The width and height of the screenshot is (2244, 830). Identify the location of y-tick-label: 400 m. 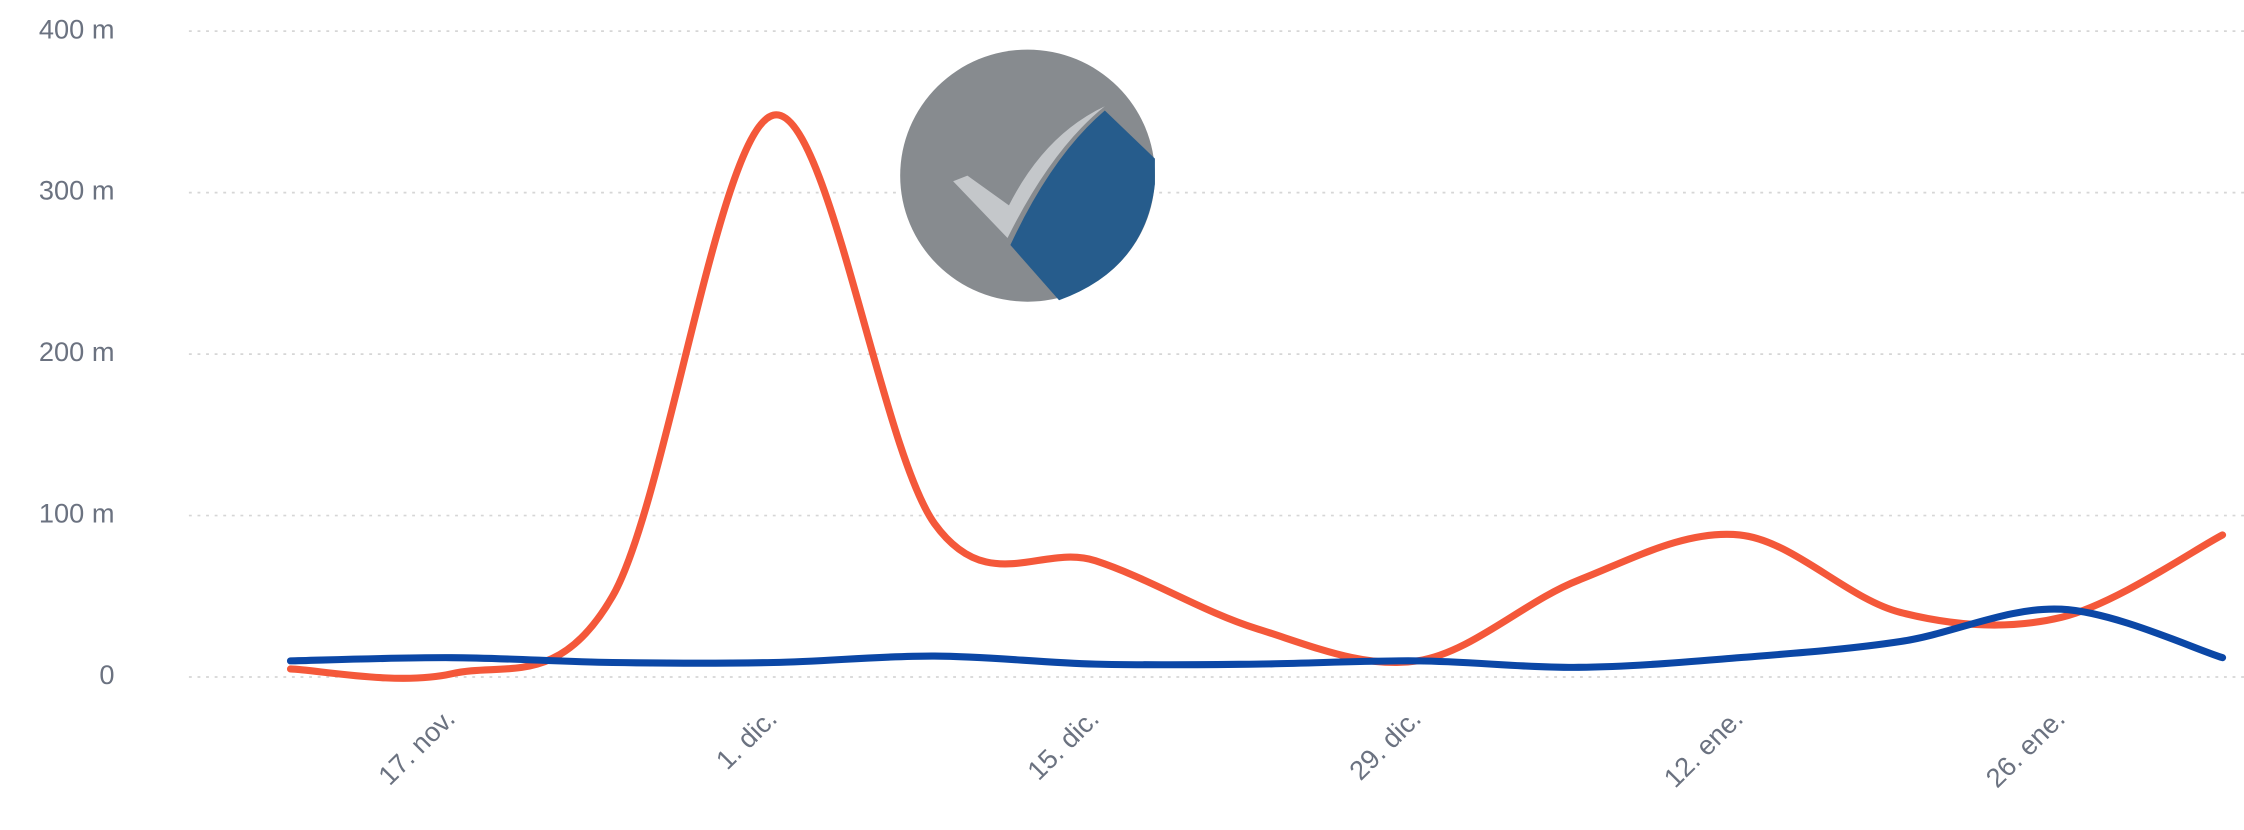
(77, 29).